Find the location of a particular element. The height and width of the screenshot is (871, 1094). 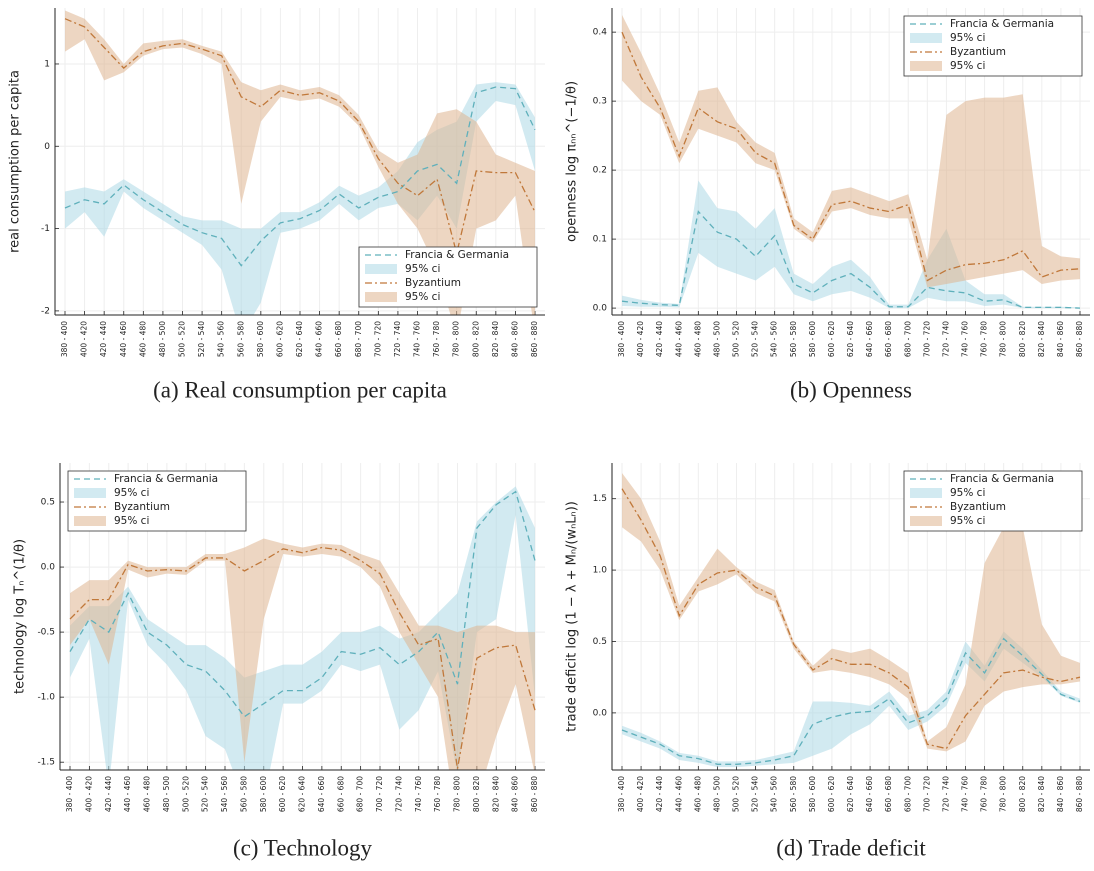

caption: (c) Technology is located at coordinates (303, 847).